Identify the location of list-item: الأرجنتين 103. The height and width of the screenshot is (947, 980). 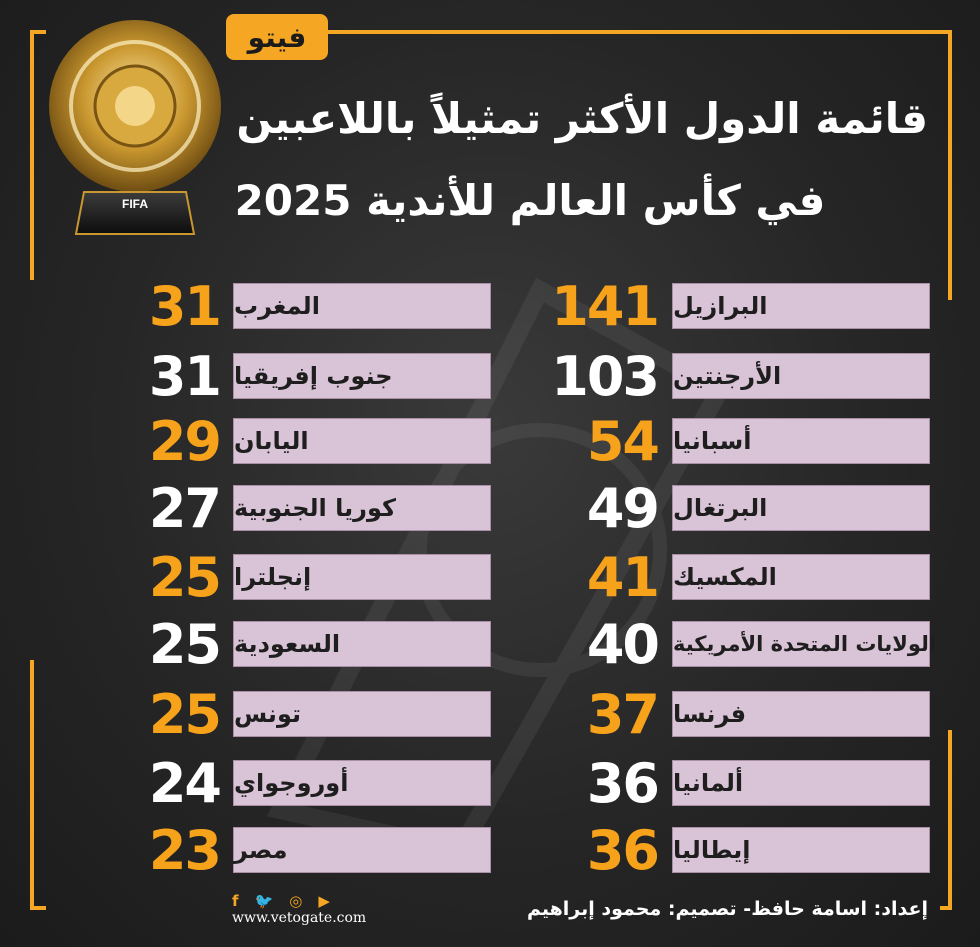
(741, 376).